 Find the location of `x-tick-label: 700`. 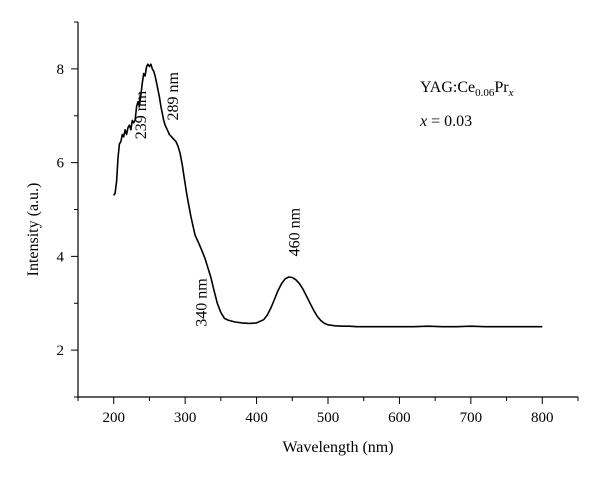

x-tick-label: 700 is located at coordinates (471, 418).